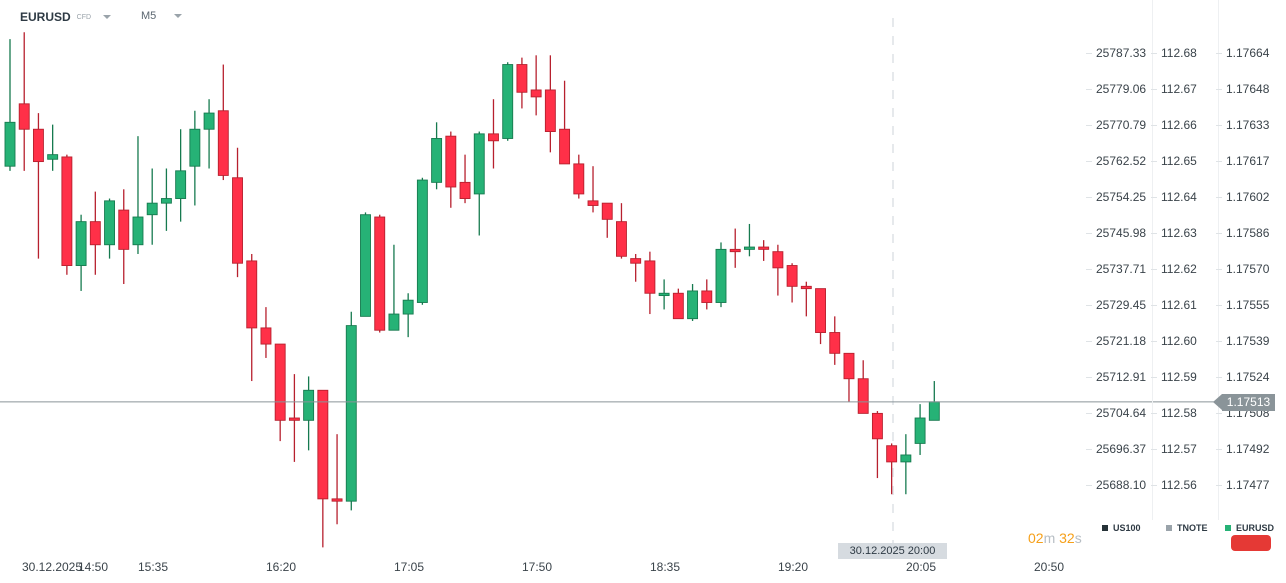 The height and width of the screenshot is (583, 1286). Describe the element at coordinates (1049, 538) in the screenshot. I see `countdown-min-unit: m` at that location.